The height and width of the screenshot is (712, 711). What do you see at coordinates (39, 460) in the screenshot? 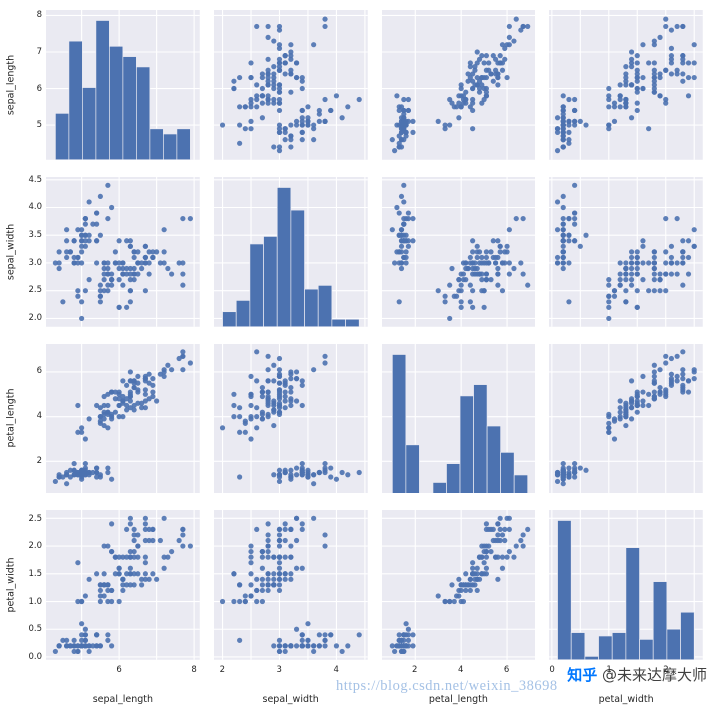
I see `ytick-label-petal_length: 2` at bounding box center [39, 460].